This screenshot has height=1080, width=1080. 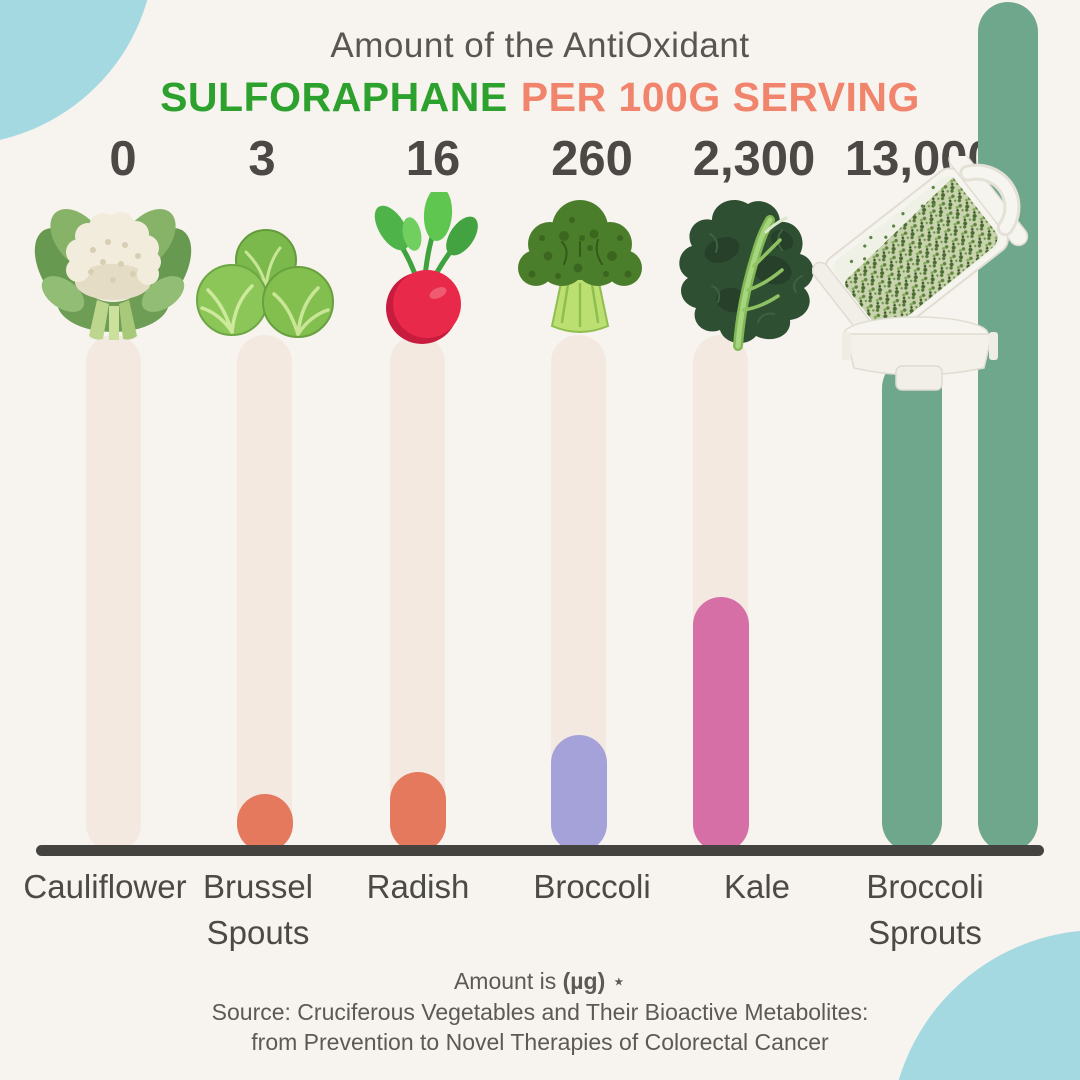 I want to click on x-axis-line, so click(x=540, y=850).